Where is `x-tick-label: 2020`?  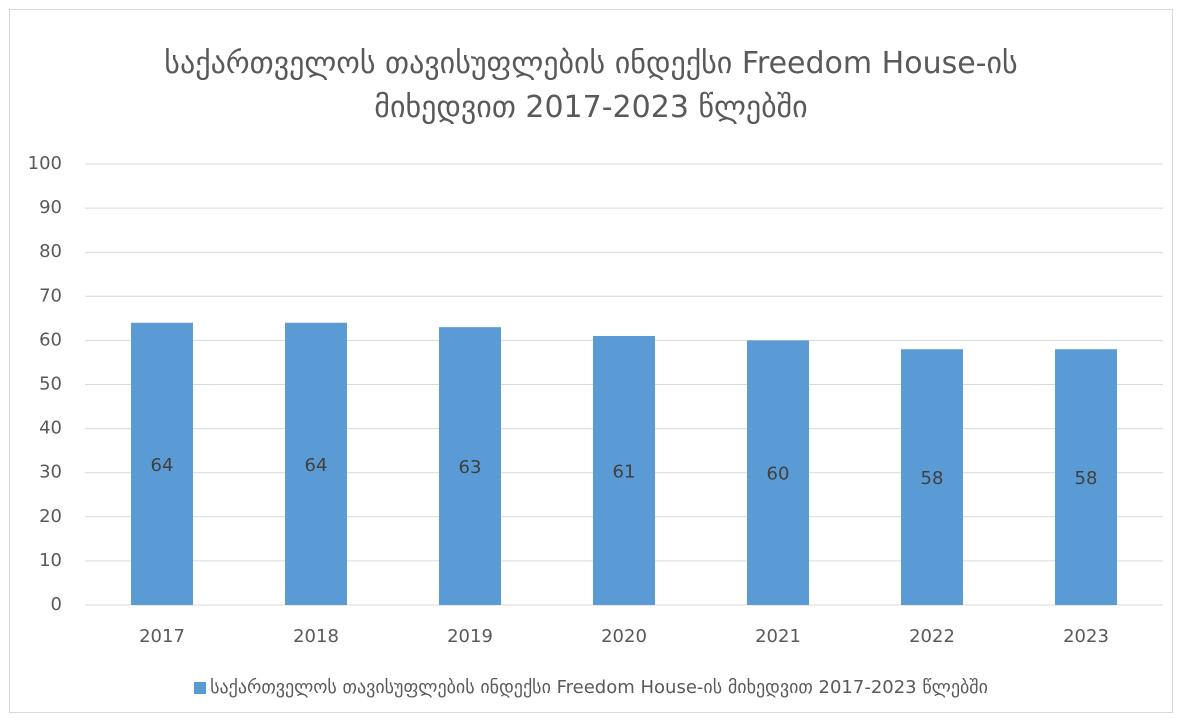 x-tick-label: 2020 is located at coordinates (624, 636).